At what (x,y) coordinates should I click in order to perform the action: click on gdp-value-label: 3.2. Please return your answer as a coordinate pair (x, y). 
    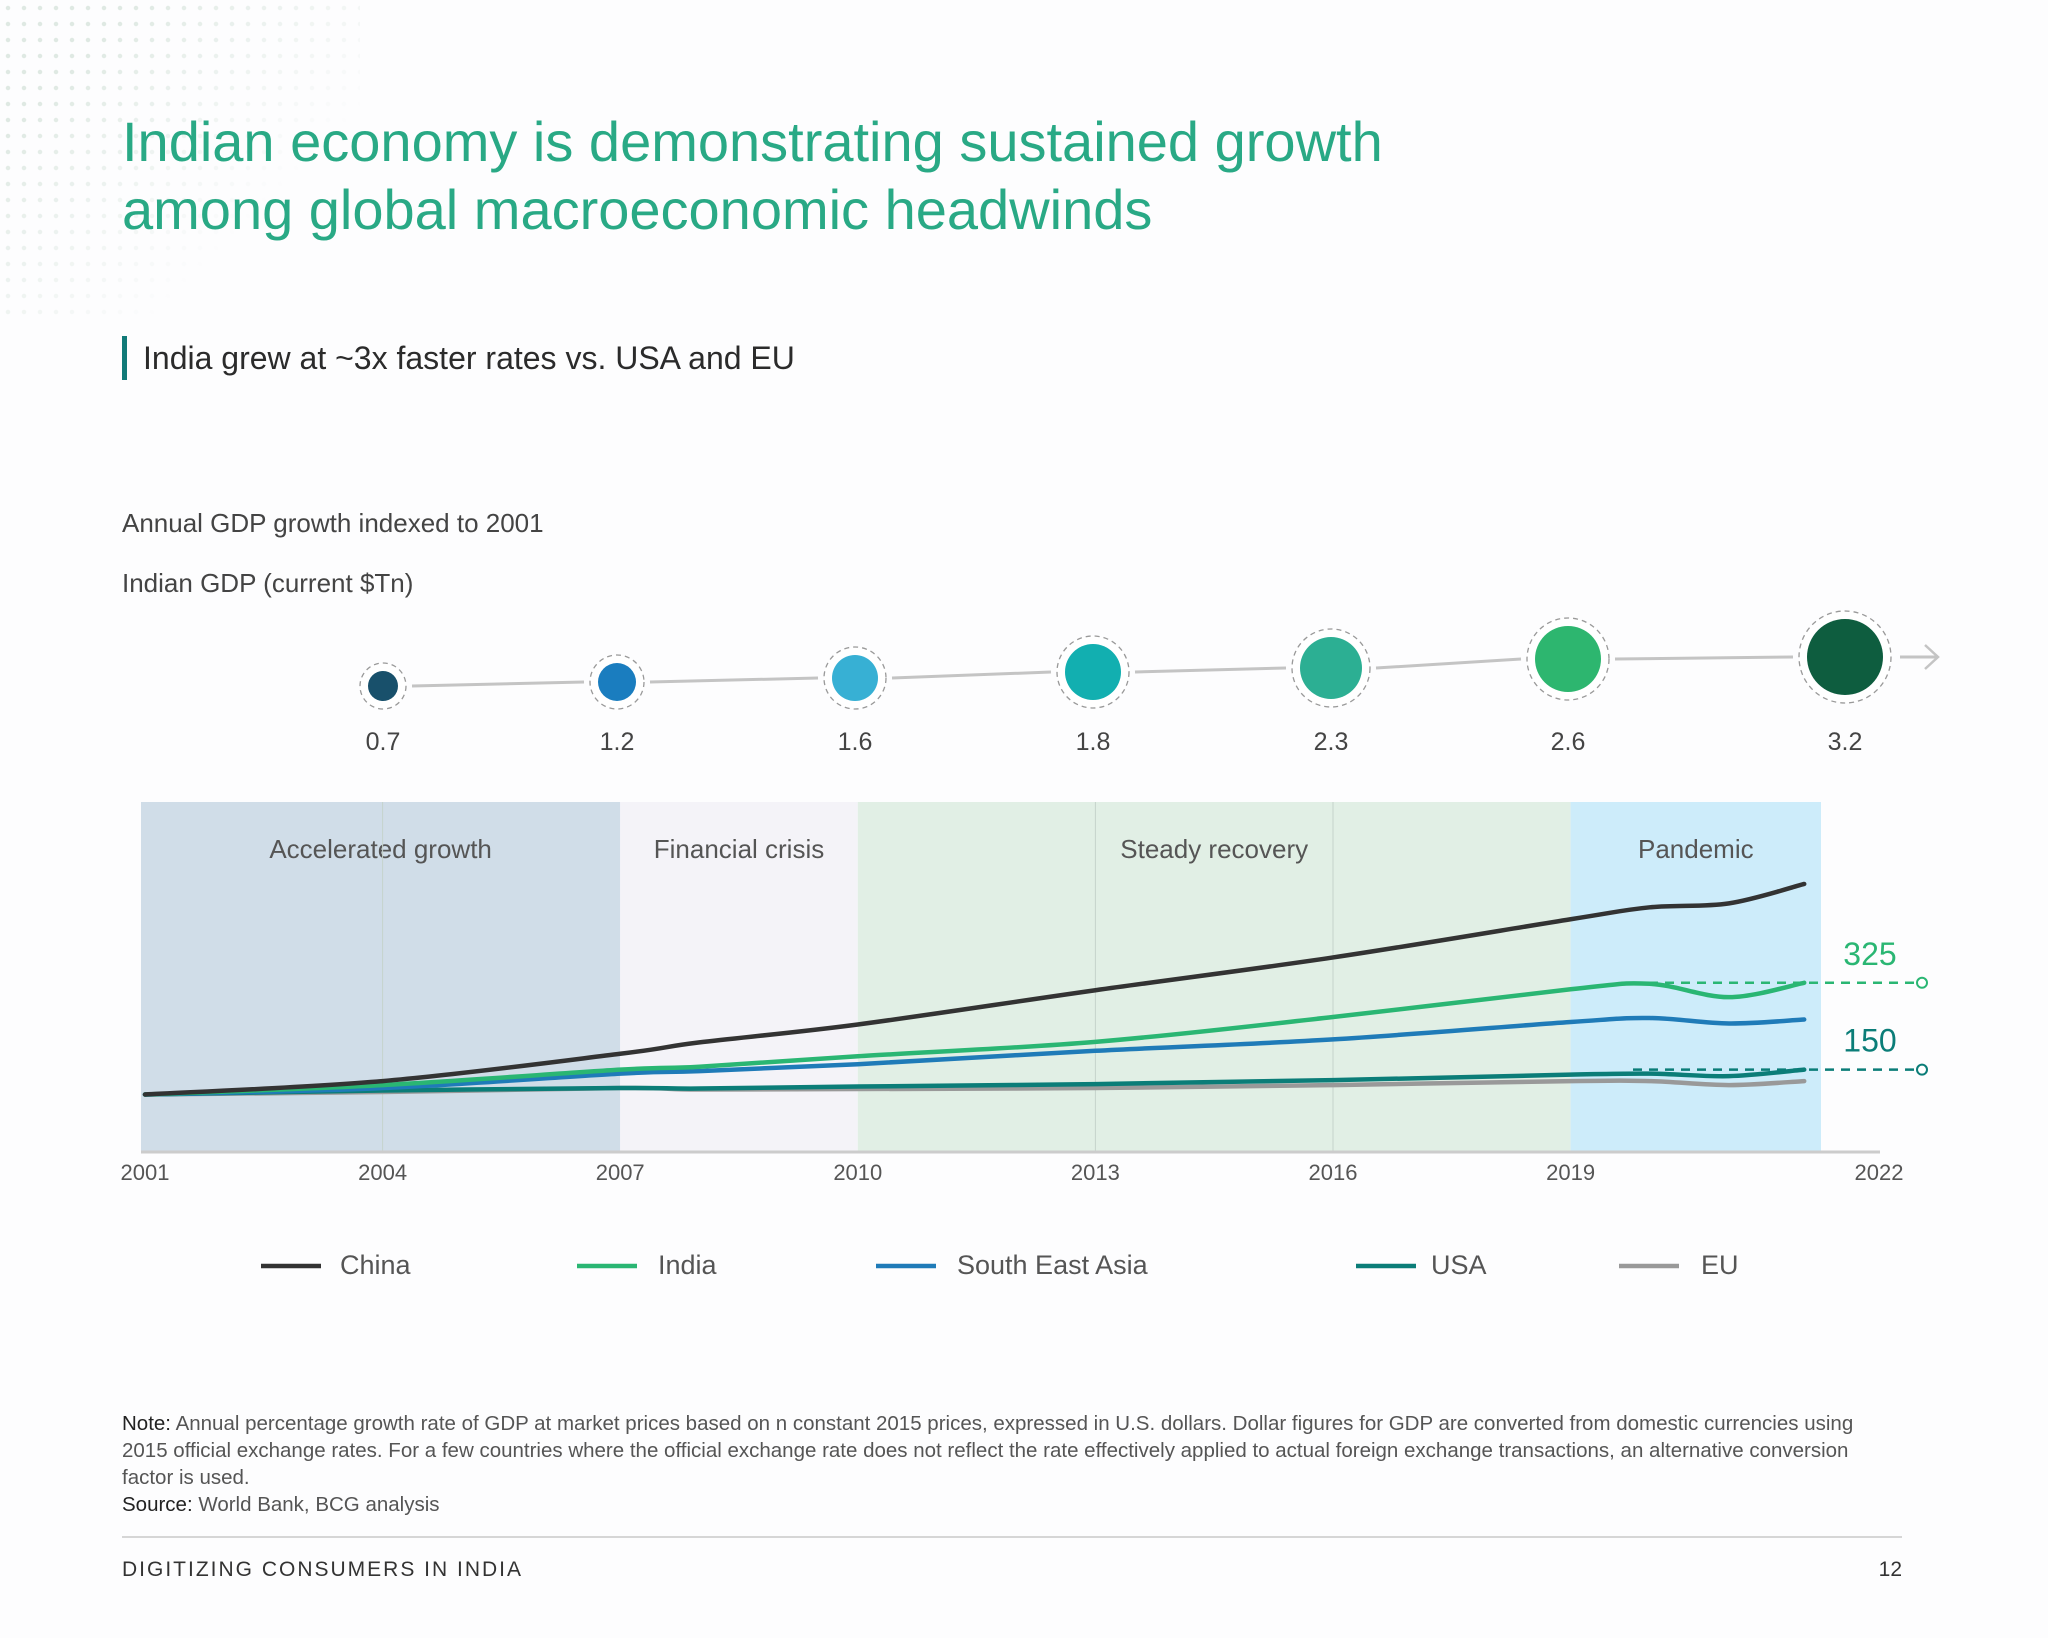
    Looking at the image, I should click on (1845, 742).